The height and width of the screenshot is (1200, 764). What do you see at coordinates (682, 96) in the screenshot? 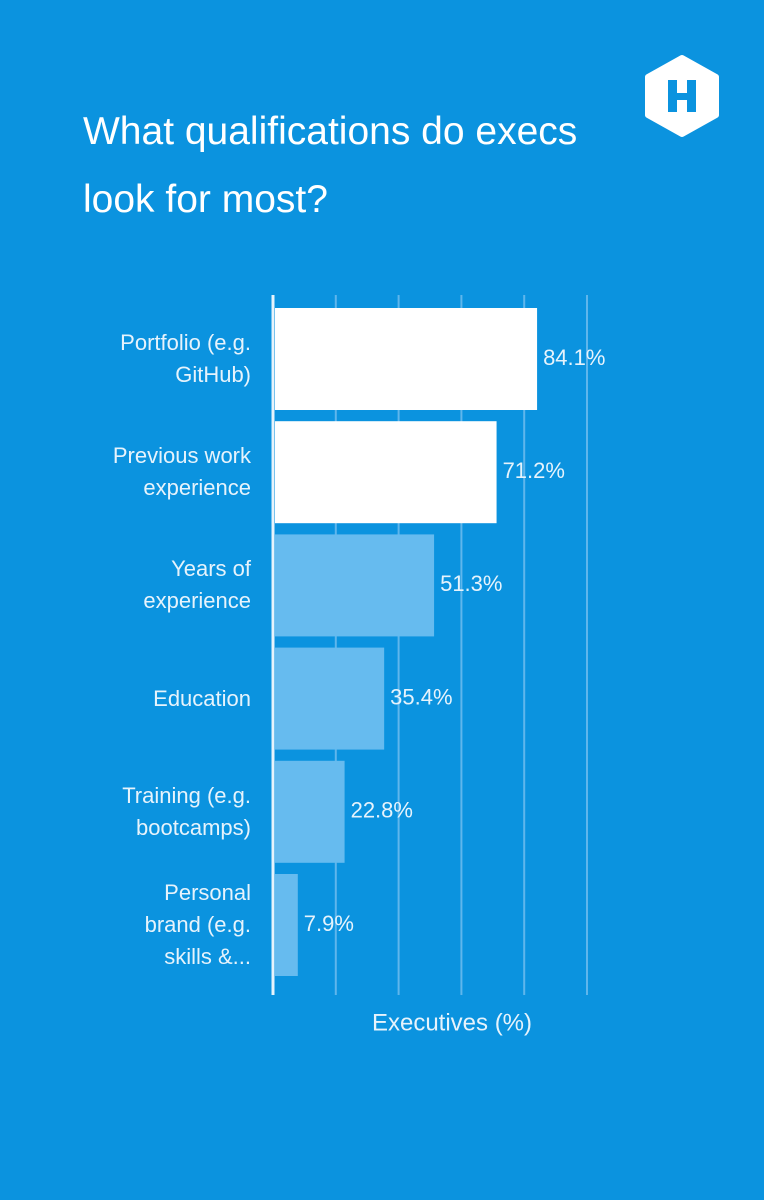
I see `logo` at bounding box center [682, 96].